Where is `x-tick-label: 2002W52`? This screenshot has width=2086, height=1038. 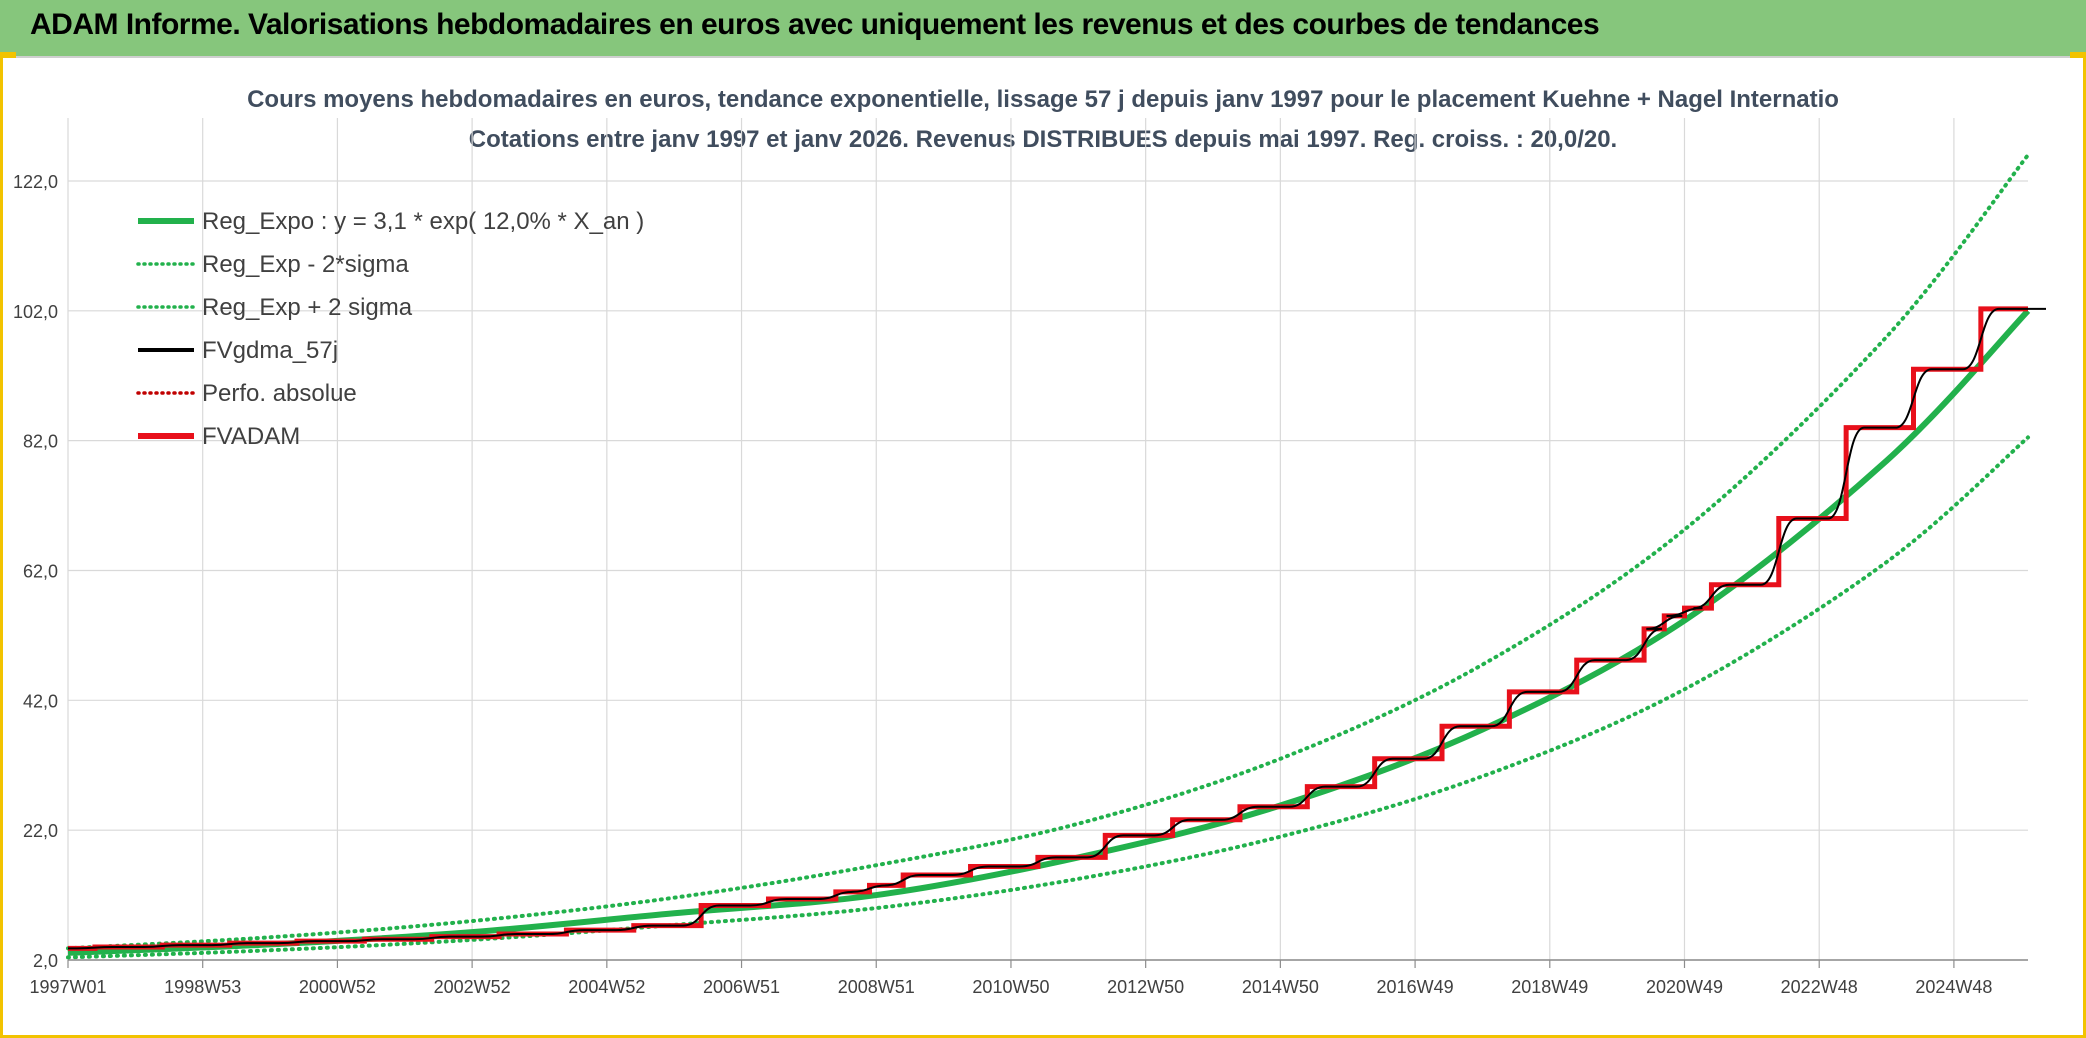 x-tick-label: 2002W52 is located at coordinates (472, 987).